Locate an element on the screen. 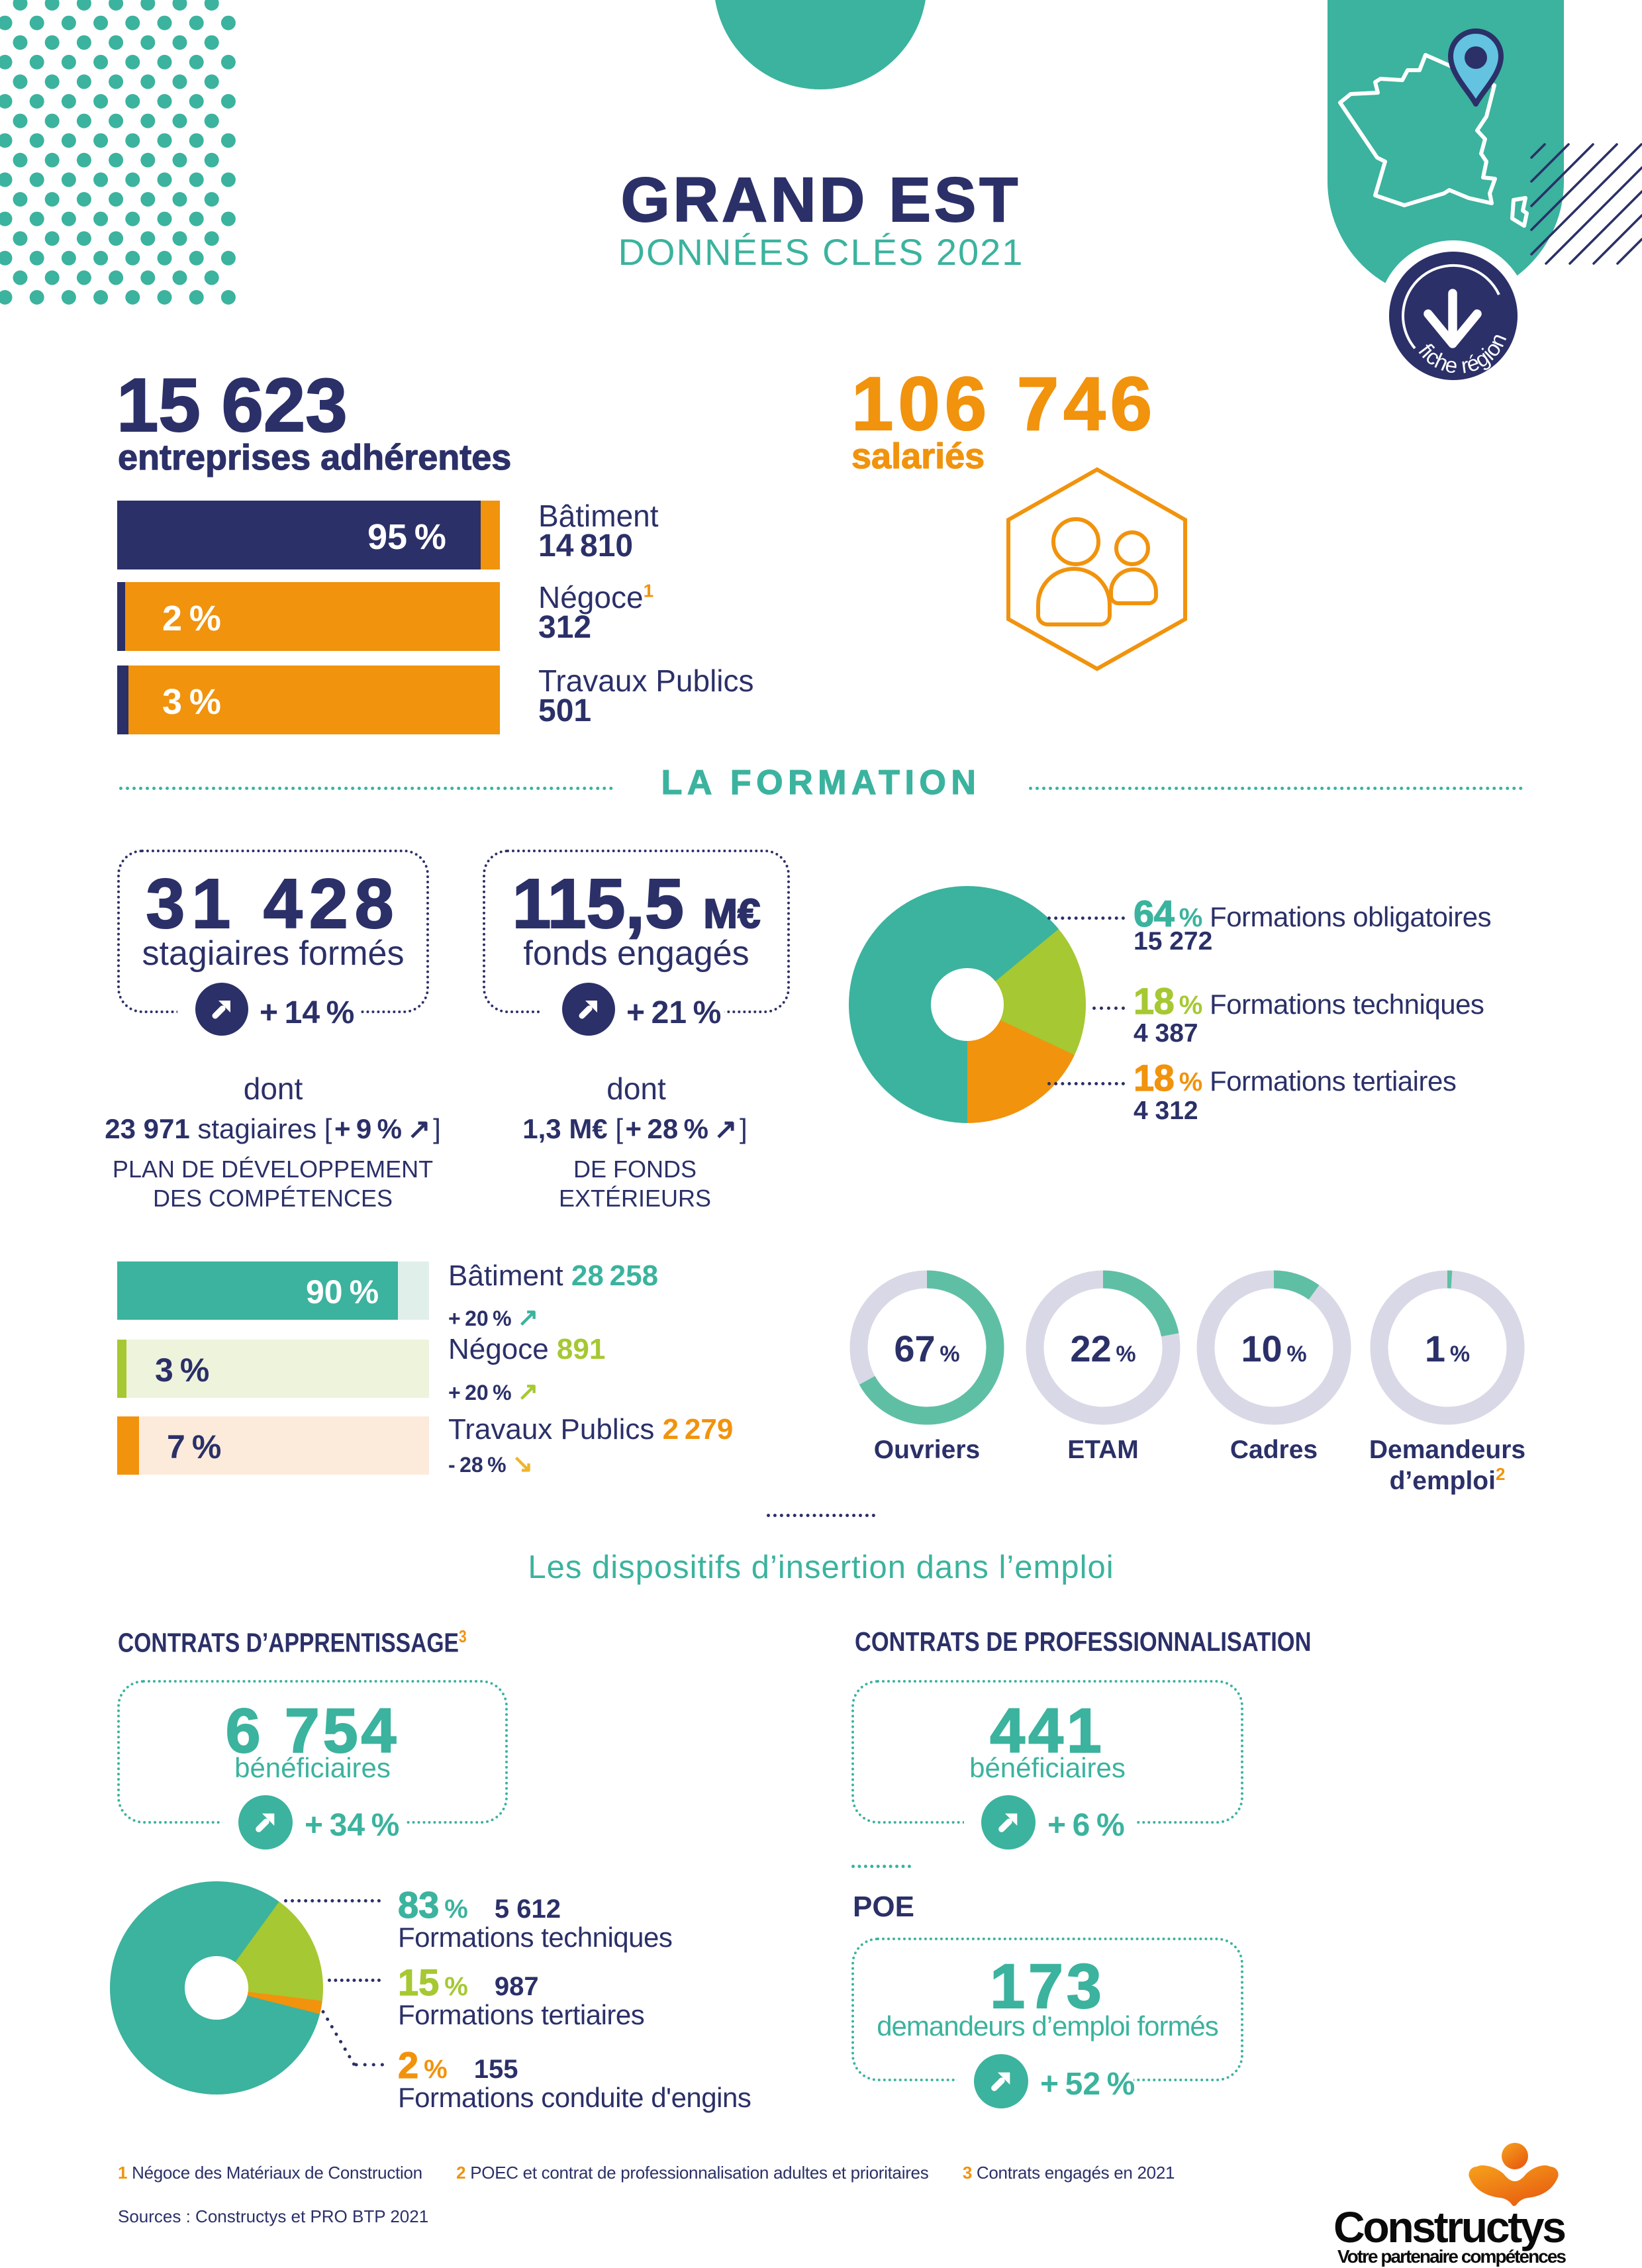  svg-text: Votre partenaire compétences is located at coordinates (1452, 2257).